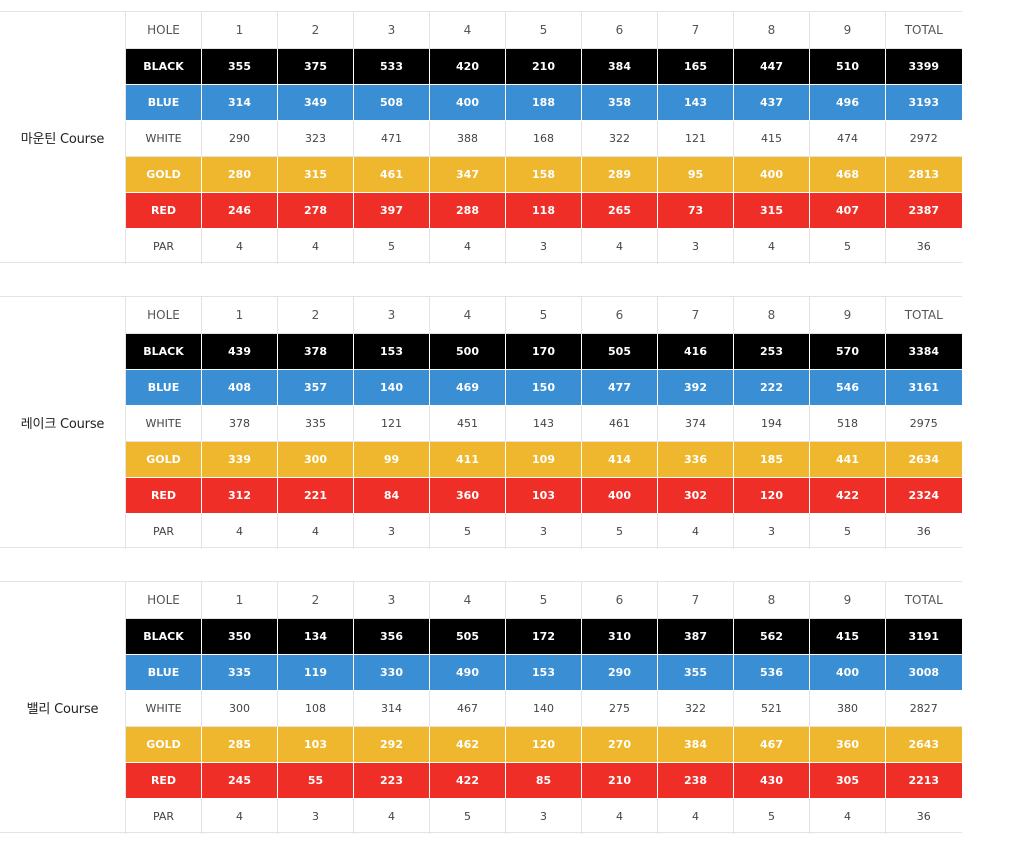 This screenshot has height=848, width=1018. Describe the element at coordinates (923, 174) in the screenshot. I see `total-cell: 2813` at that location.